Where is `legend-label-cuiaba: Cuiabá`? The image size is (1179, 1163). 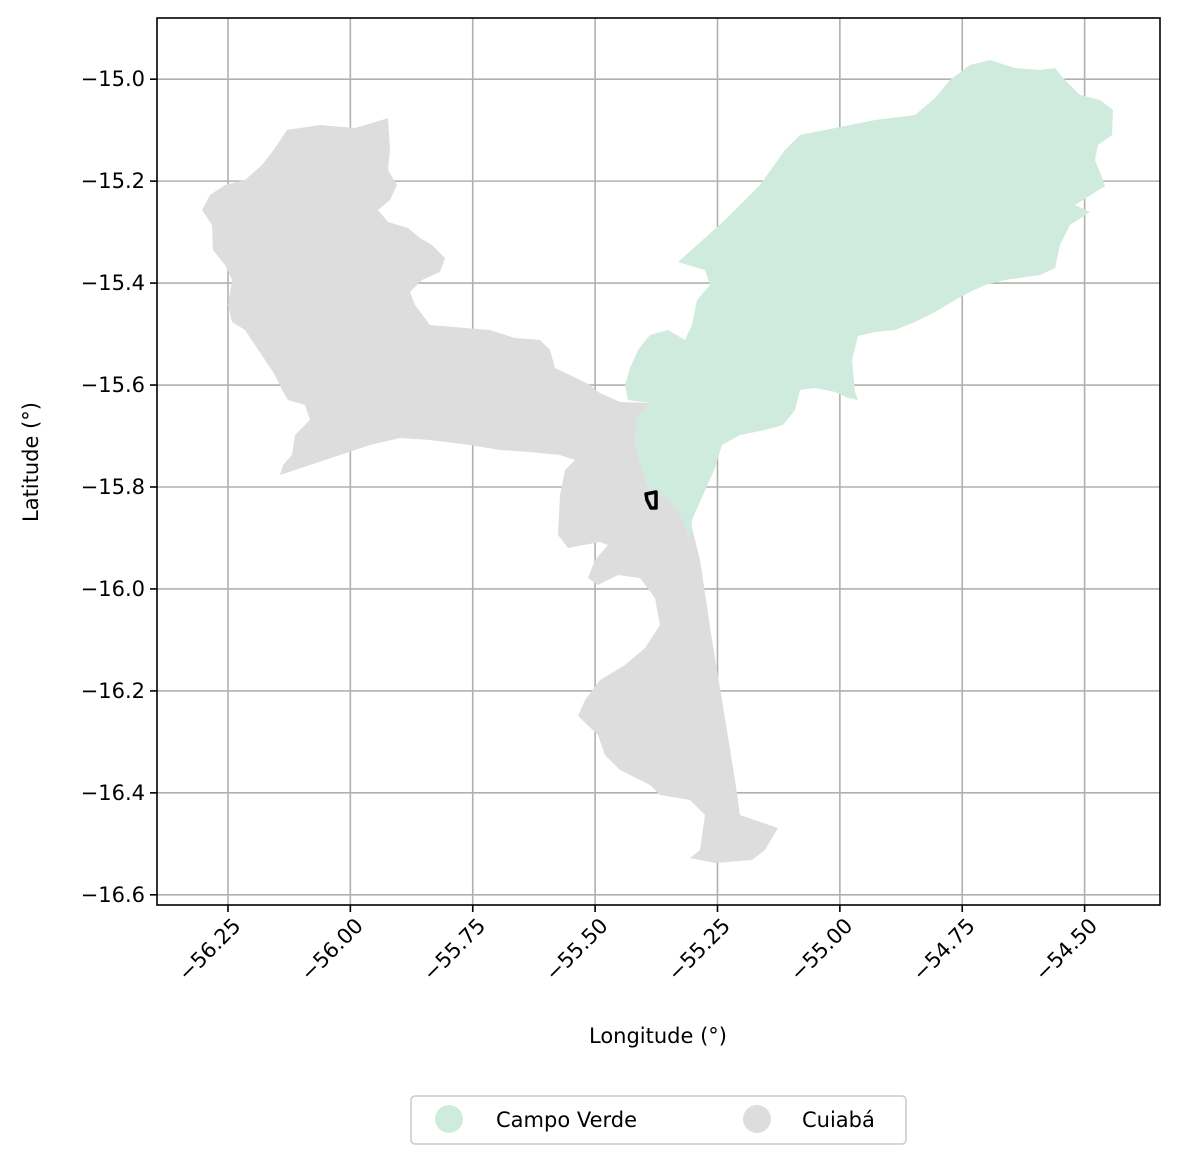
legend-label-cuiaba: Cuiabá is located at coordinates (838, 1120).